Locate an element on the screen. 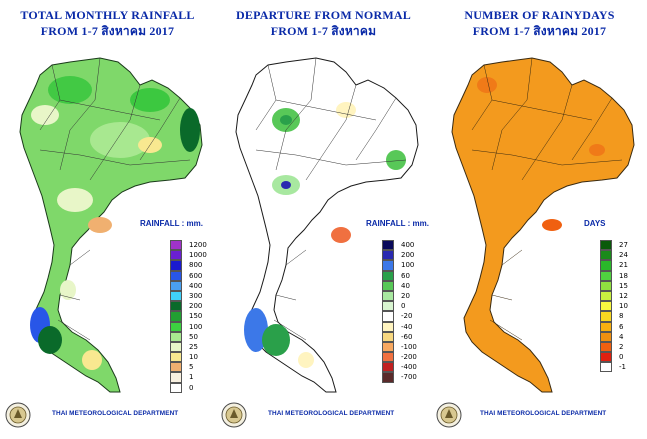  department-name: THAI METEOROLOGICAL DEPARTMENT is located at coordinates (331, 413).